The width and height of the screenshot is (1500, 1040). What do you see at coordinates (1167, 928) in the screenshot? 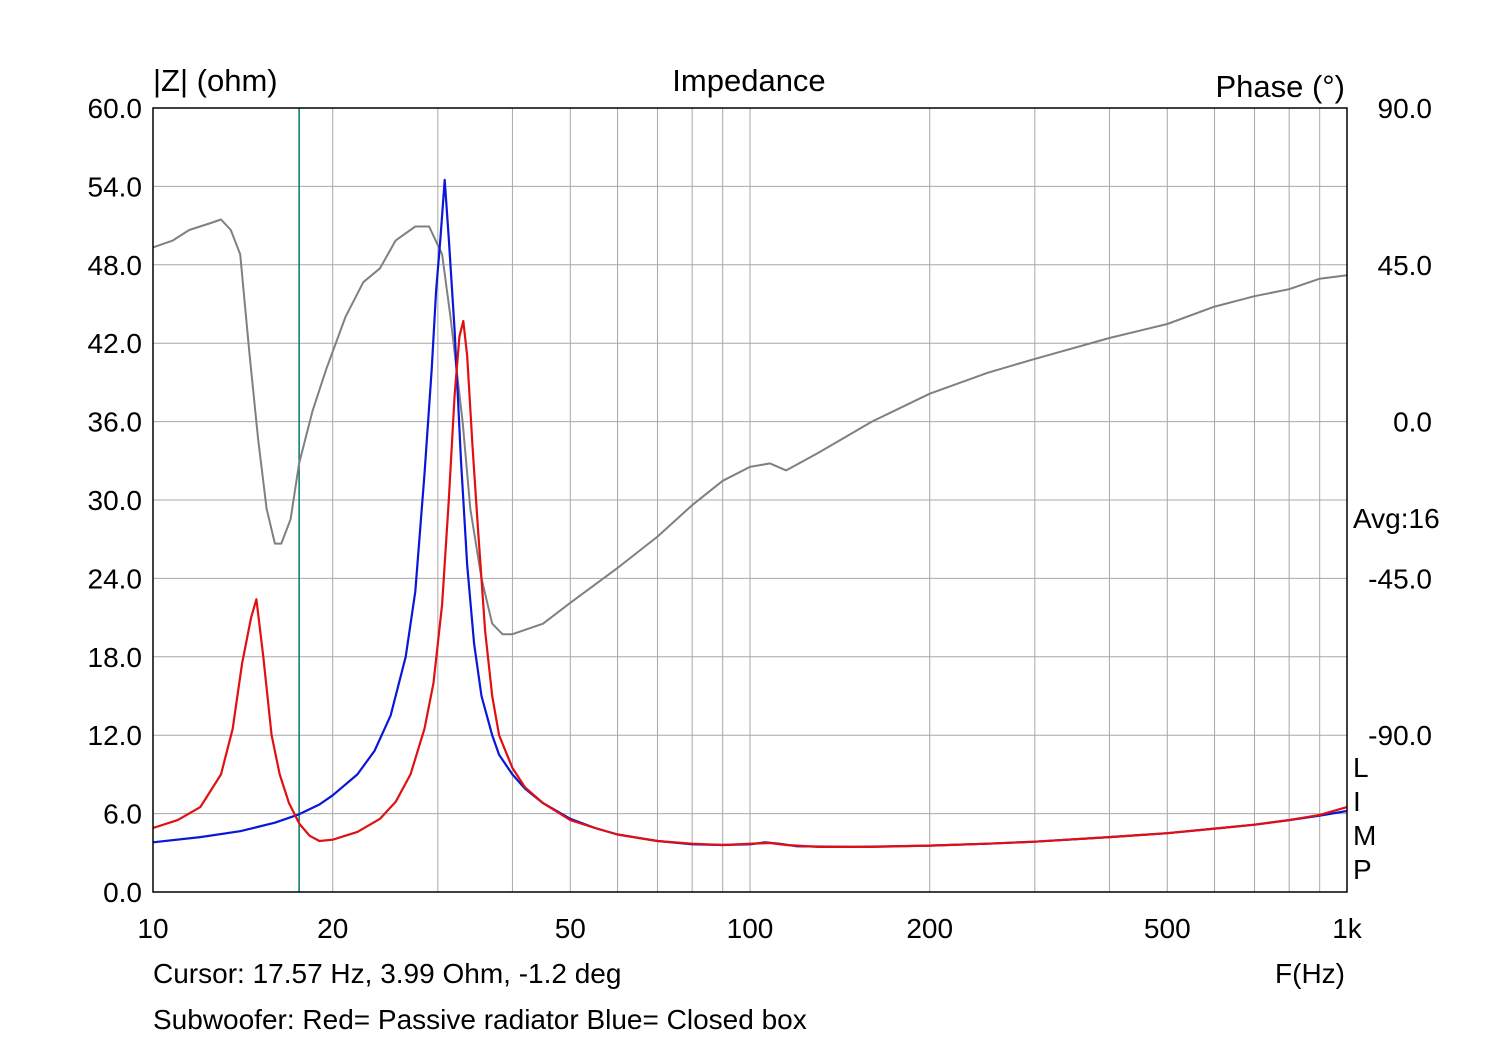
I see `x-tick-label: 500` at bounding box center [1167, 928].